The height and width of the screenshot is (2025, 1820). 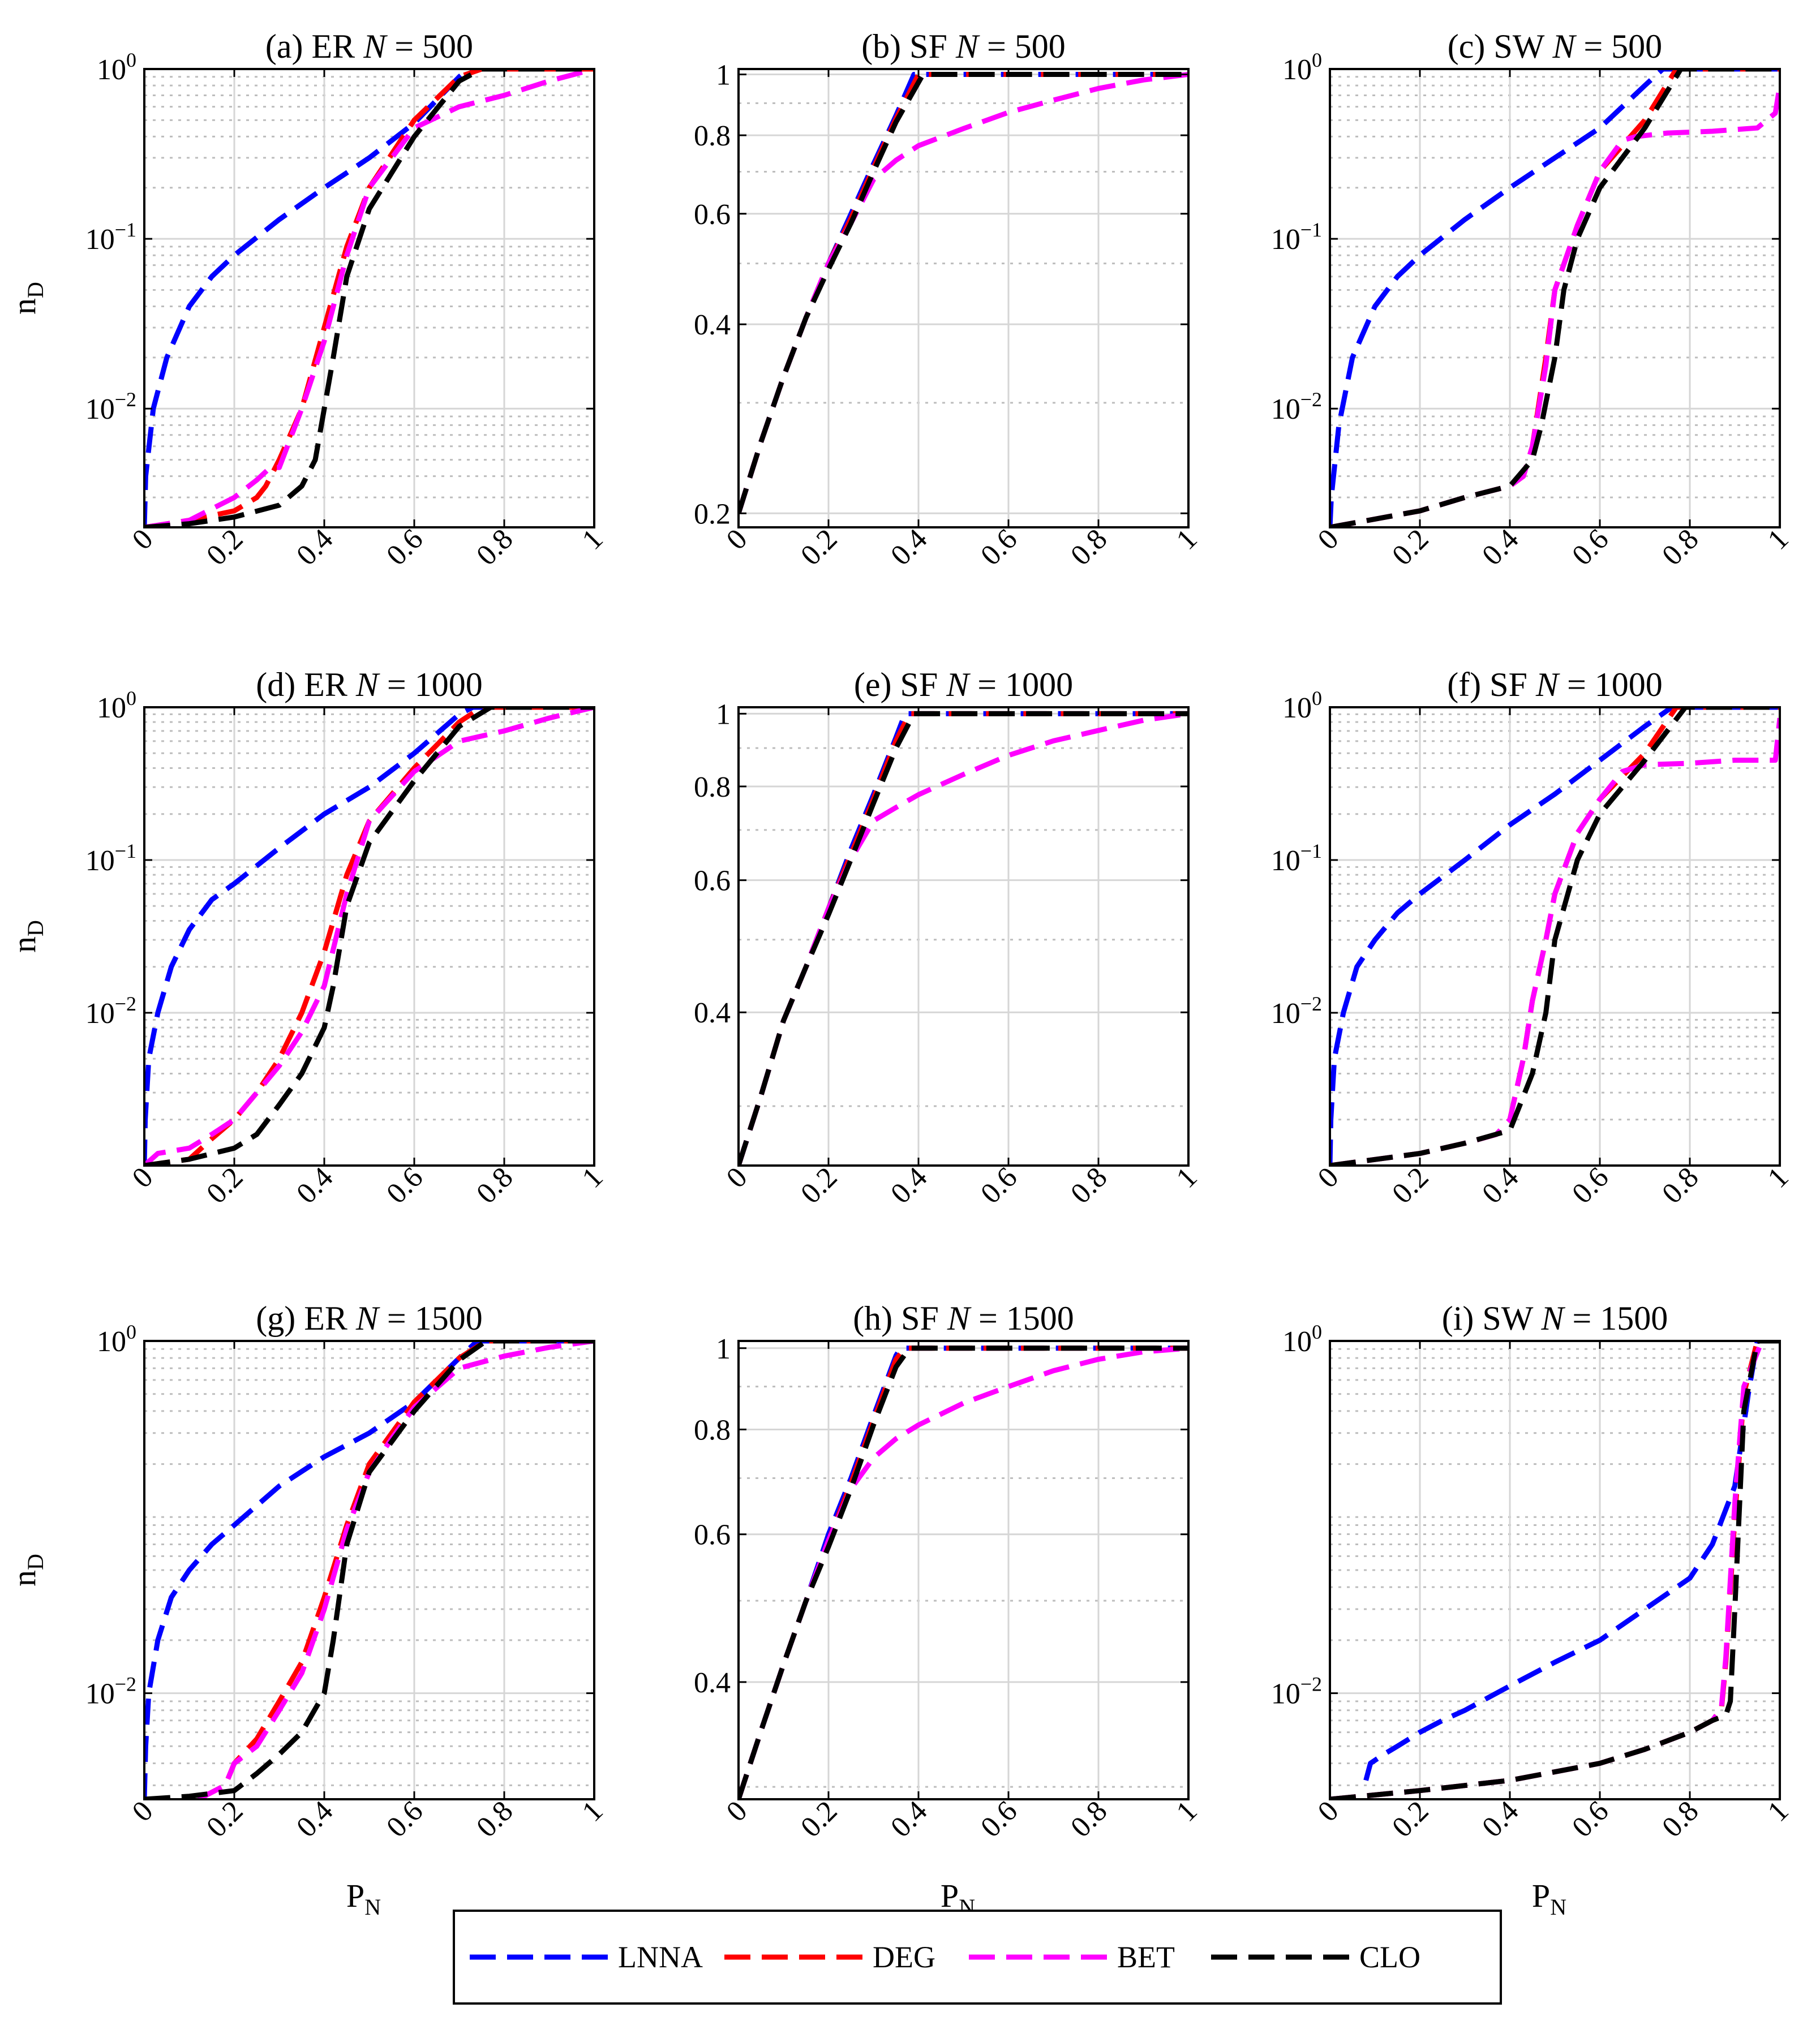 I want to click on y-axis-label: nD, so click(x=27, y=1570).